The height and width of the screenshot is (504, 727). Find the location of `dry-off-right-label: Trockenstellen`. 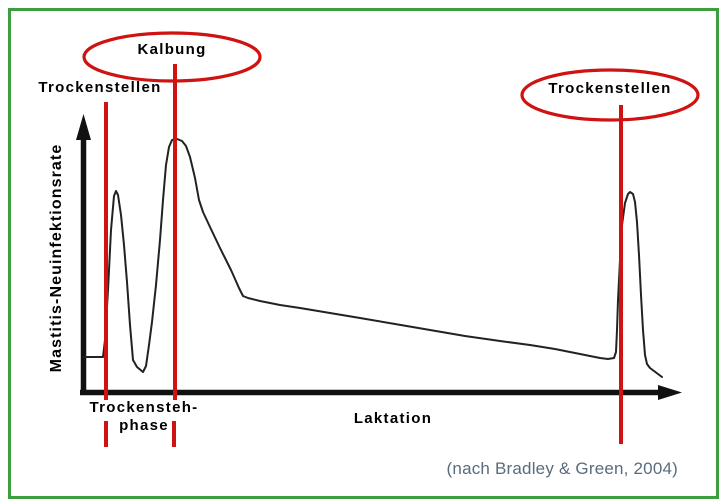

dry-off-right-label: Trockenstellen is located at coordinates (610, 88).